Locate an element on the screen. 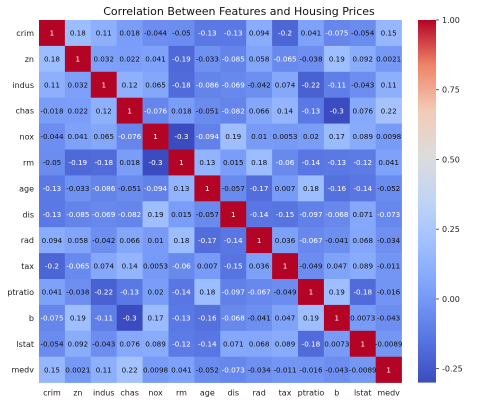  heatmap-cell-value: -0.14 is located at coordinates (259, 214).